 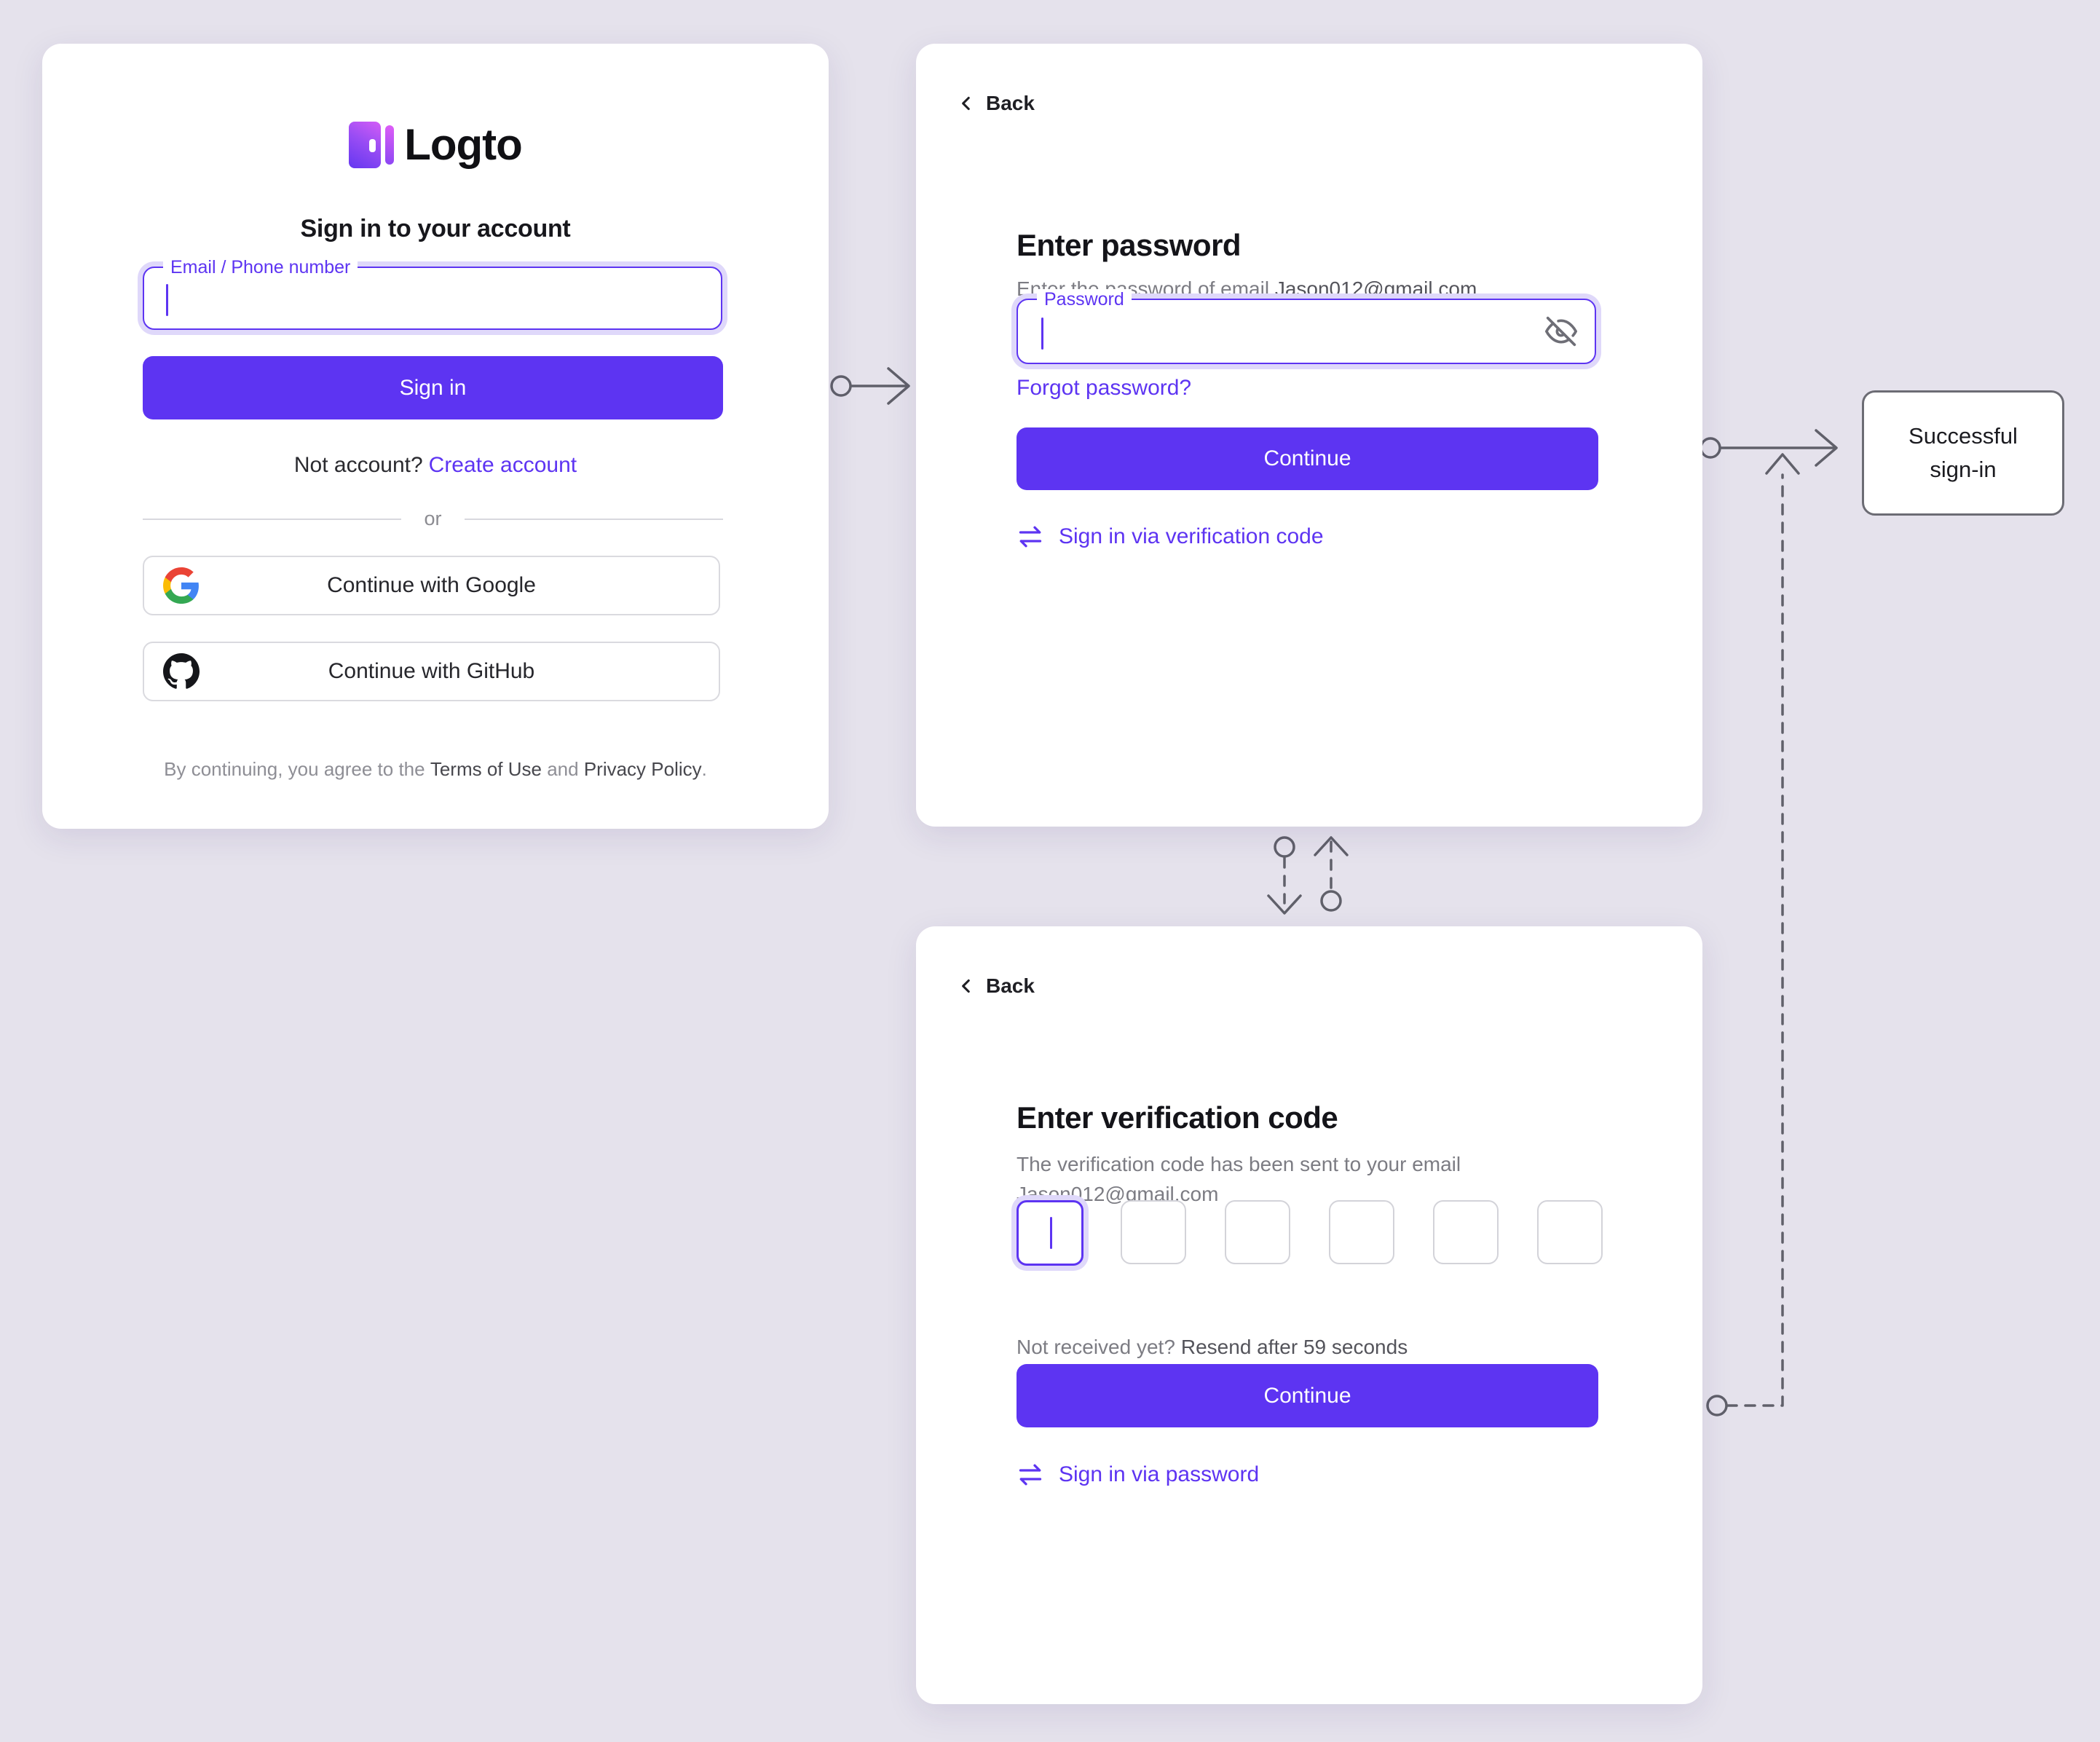 I want to click on password-input: Password, so click(x=1306, y=326).